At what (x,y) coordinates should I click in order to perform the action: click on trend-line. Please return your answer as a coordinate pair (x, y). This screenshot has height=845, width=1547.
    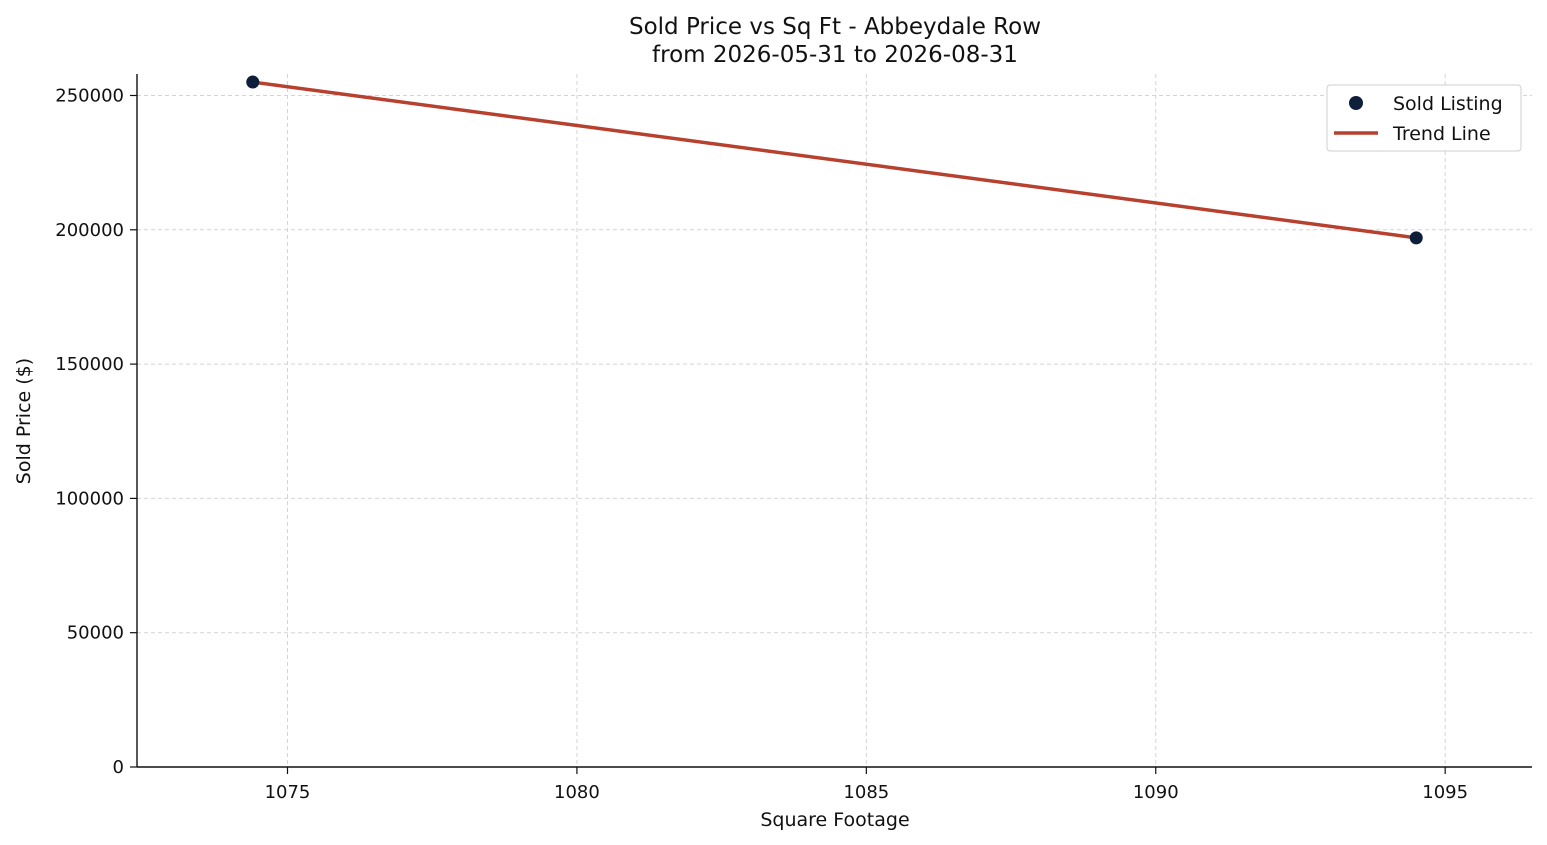
    Looking at the image, I should click on (834, 160).